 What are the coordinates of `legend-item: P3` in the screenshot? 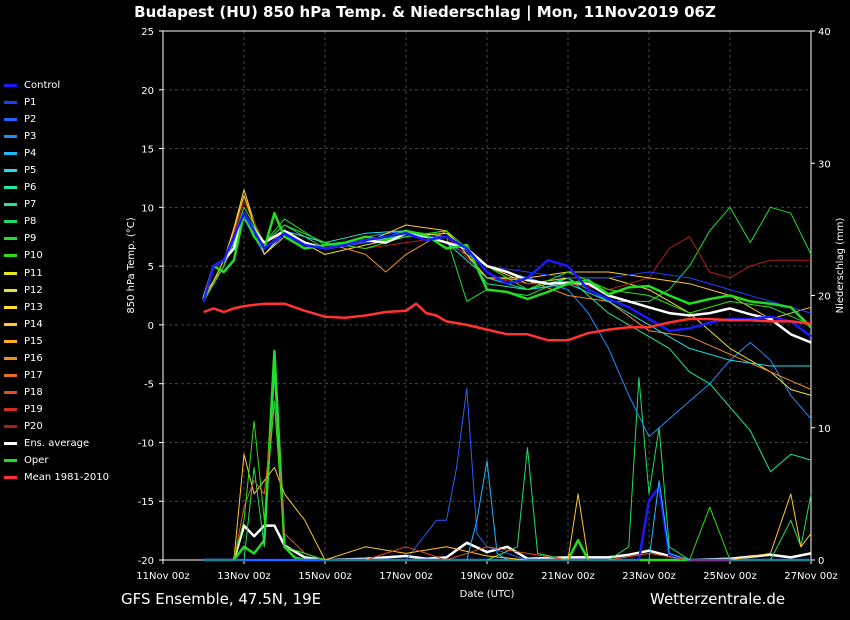 It's located at (56, 136).